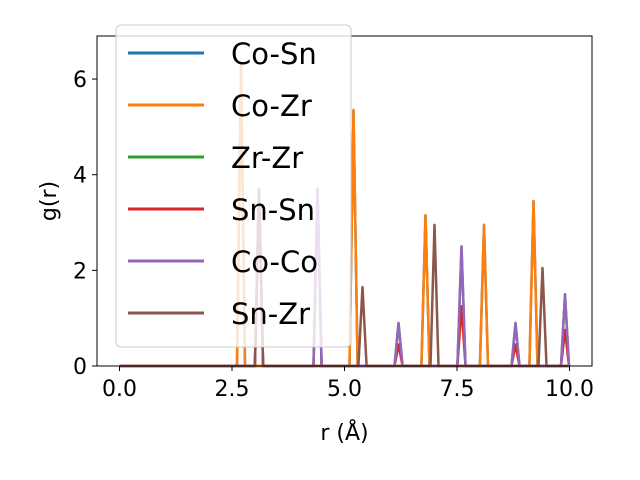 Image resolution: width=640 pixels, height=480 pixels. Describe the element at coordinates (80, 271) in the screenshot. I see `y-tick-label: 2` at that location.